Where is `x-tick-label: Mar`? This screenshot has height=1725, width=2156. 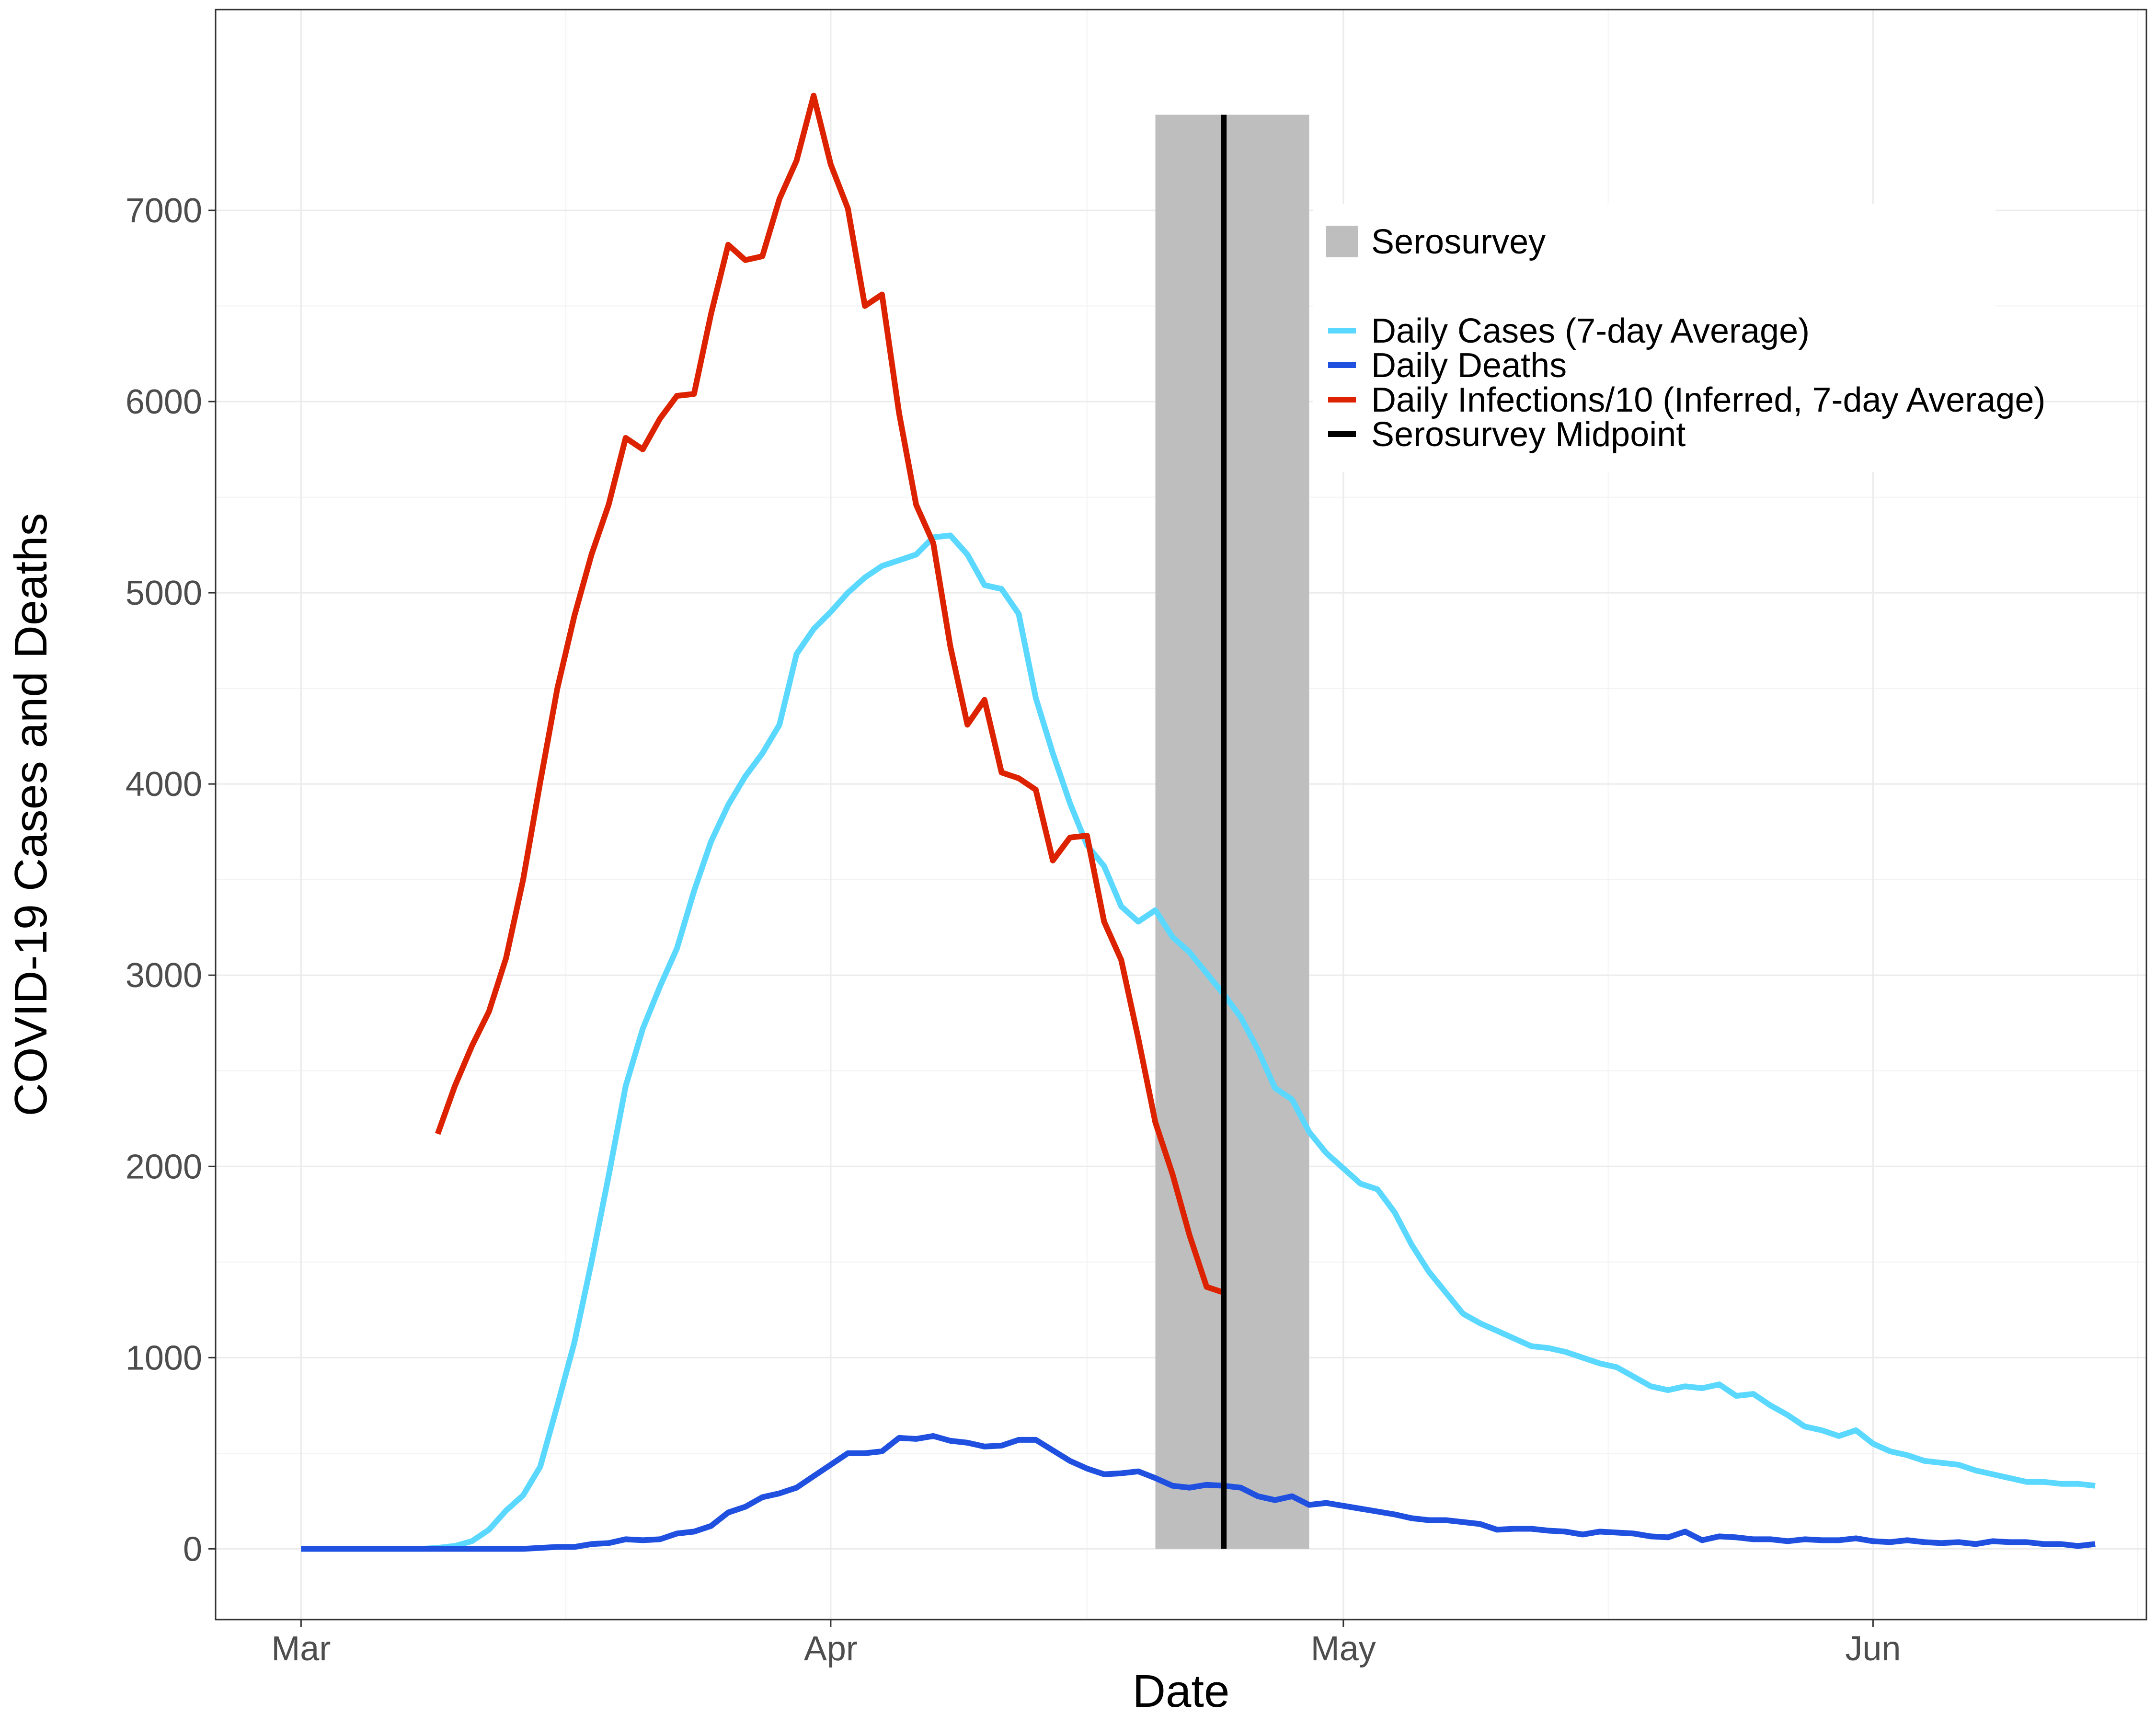
x-tick-label: Mar is located at coordinates (301, 1649).